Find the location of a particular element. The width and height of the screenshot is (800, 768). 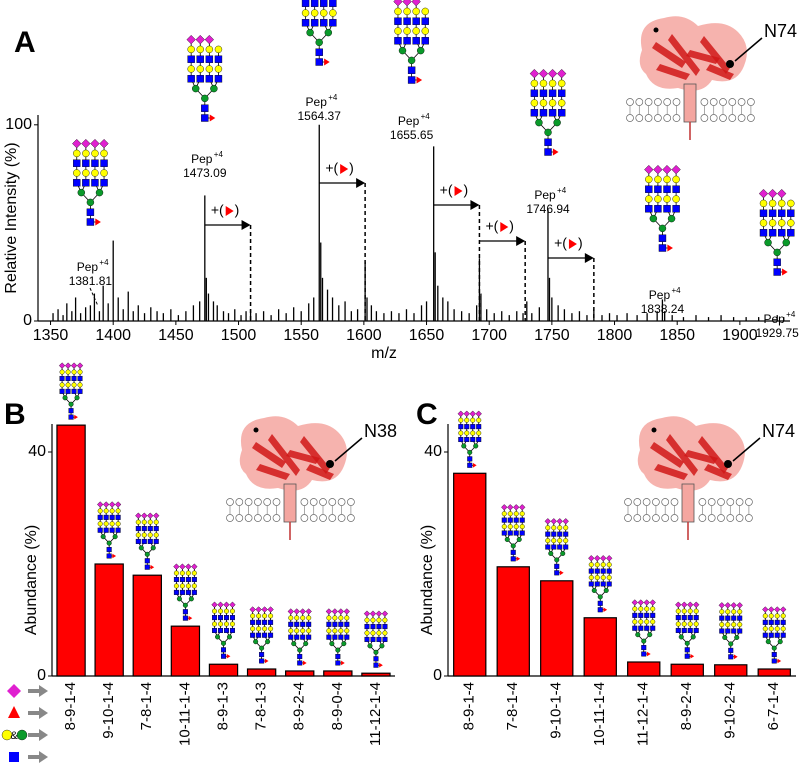

y-tick-label: 0 is located at coordinates (27, 320).